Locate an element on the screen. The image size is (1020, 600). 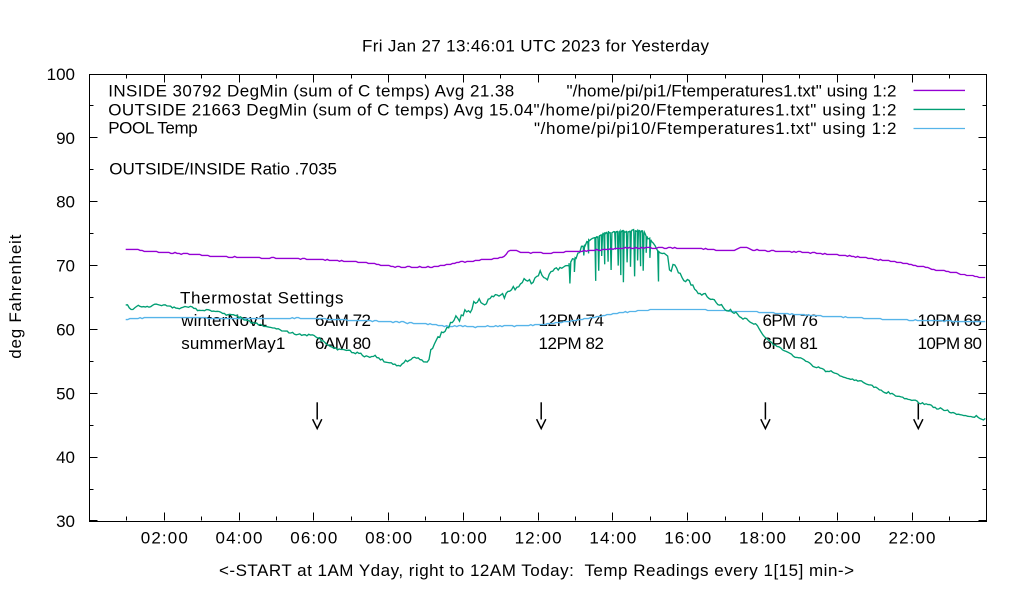
svg-text: 10PM 80 is located at coordinates (950, 343).